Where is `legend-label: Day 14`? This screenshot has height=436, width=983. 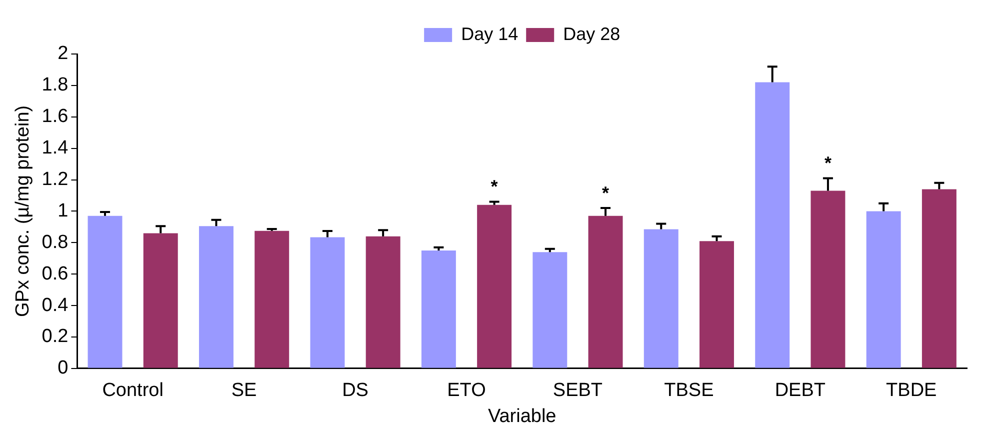
legend-label: Day 14 is located at coordinates (489, 34).